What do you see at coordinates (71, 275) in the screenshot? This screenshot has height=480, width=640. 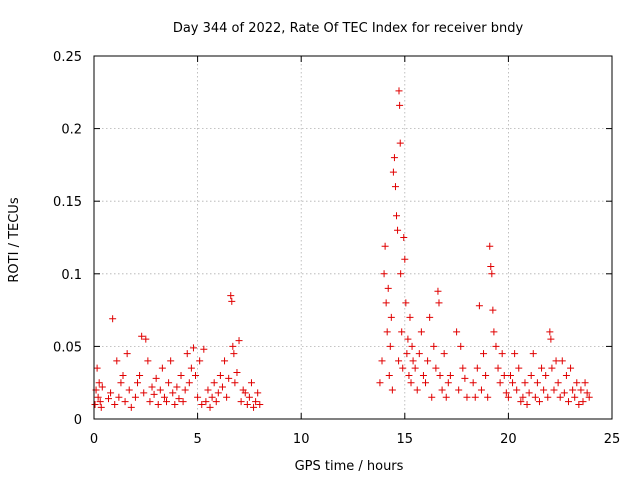 I see `y-tick-label: 0.1` at bounding box center [71, 275].